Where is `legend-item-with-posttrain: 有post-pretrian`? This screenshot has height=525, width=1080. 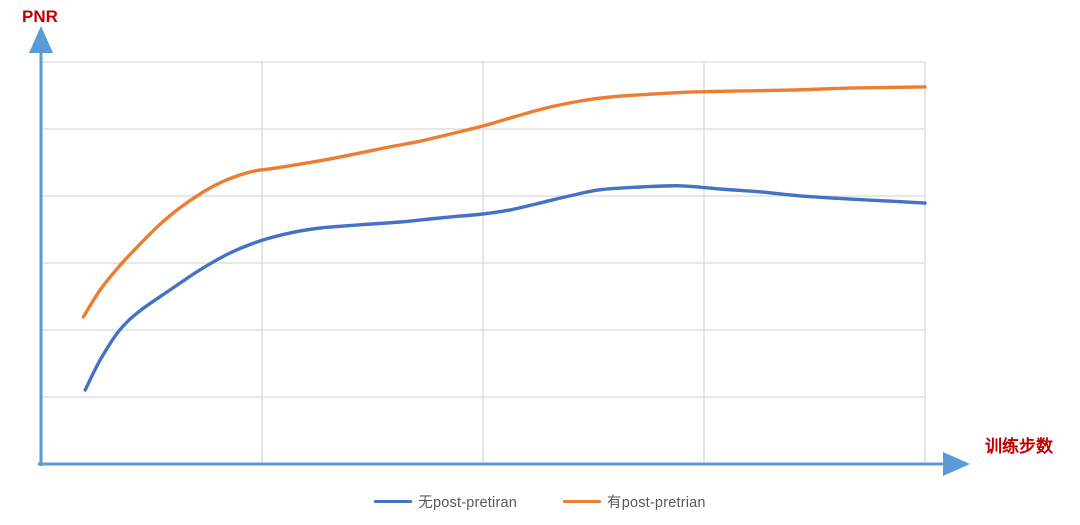
legend-item-with-posttrain: 有post-pretrian is located at coordinates (634, 501).